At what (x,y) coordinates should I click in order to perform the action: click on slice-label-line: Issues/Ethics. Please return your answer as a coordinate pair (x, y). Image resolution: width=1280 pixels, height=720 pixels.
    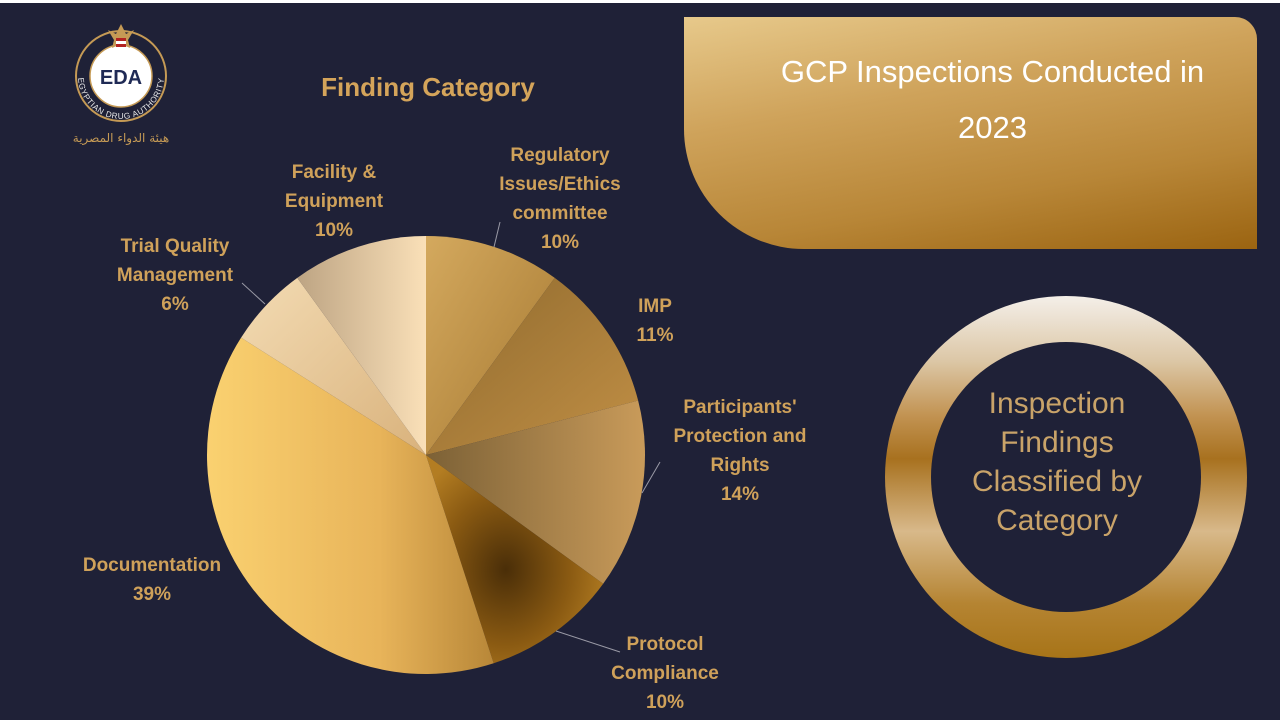
    Looking at the image, I should click on (560, 184).